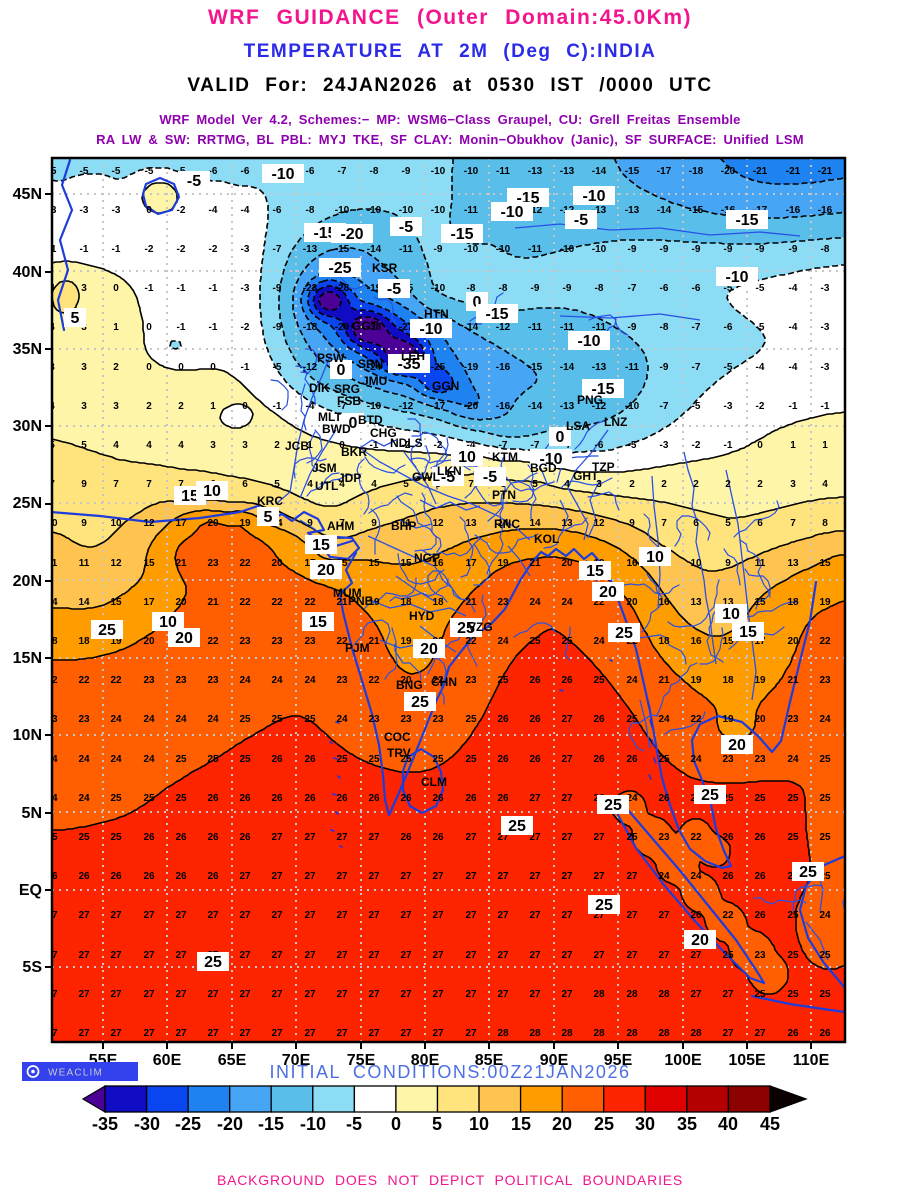 The width and height of the screenshot is (900, 1200). What do you see at coordinates (425, 1060) in the screenshot?
I see `svg-text: 80E` at bounding box center [425, 1060].